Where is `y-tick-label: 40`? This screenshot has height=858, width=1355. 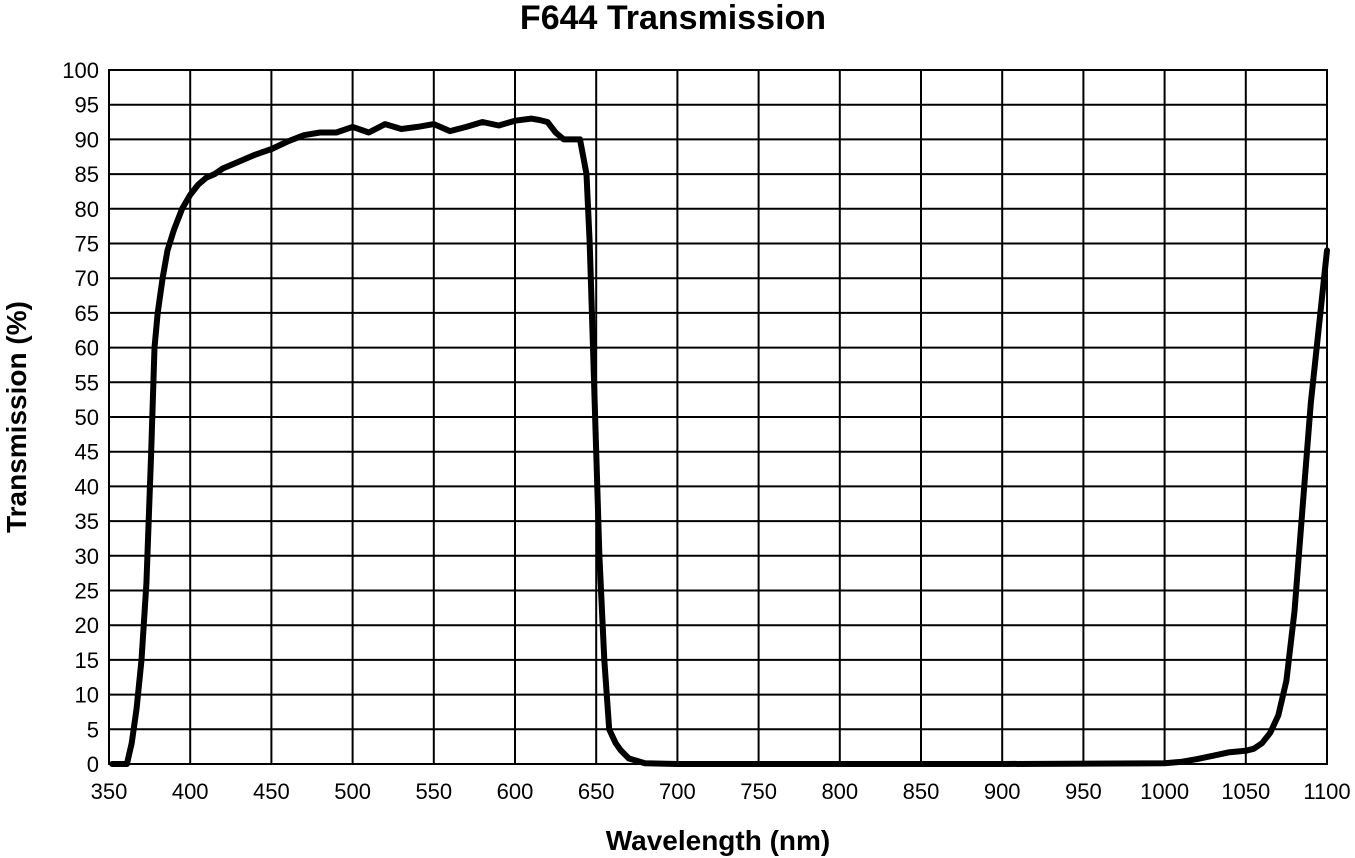
y-tick-label: 40 is located at coordinates (87, 486).